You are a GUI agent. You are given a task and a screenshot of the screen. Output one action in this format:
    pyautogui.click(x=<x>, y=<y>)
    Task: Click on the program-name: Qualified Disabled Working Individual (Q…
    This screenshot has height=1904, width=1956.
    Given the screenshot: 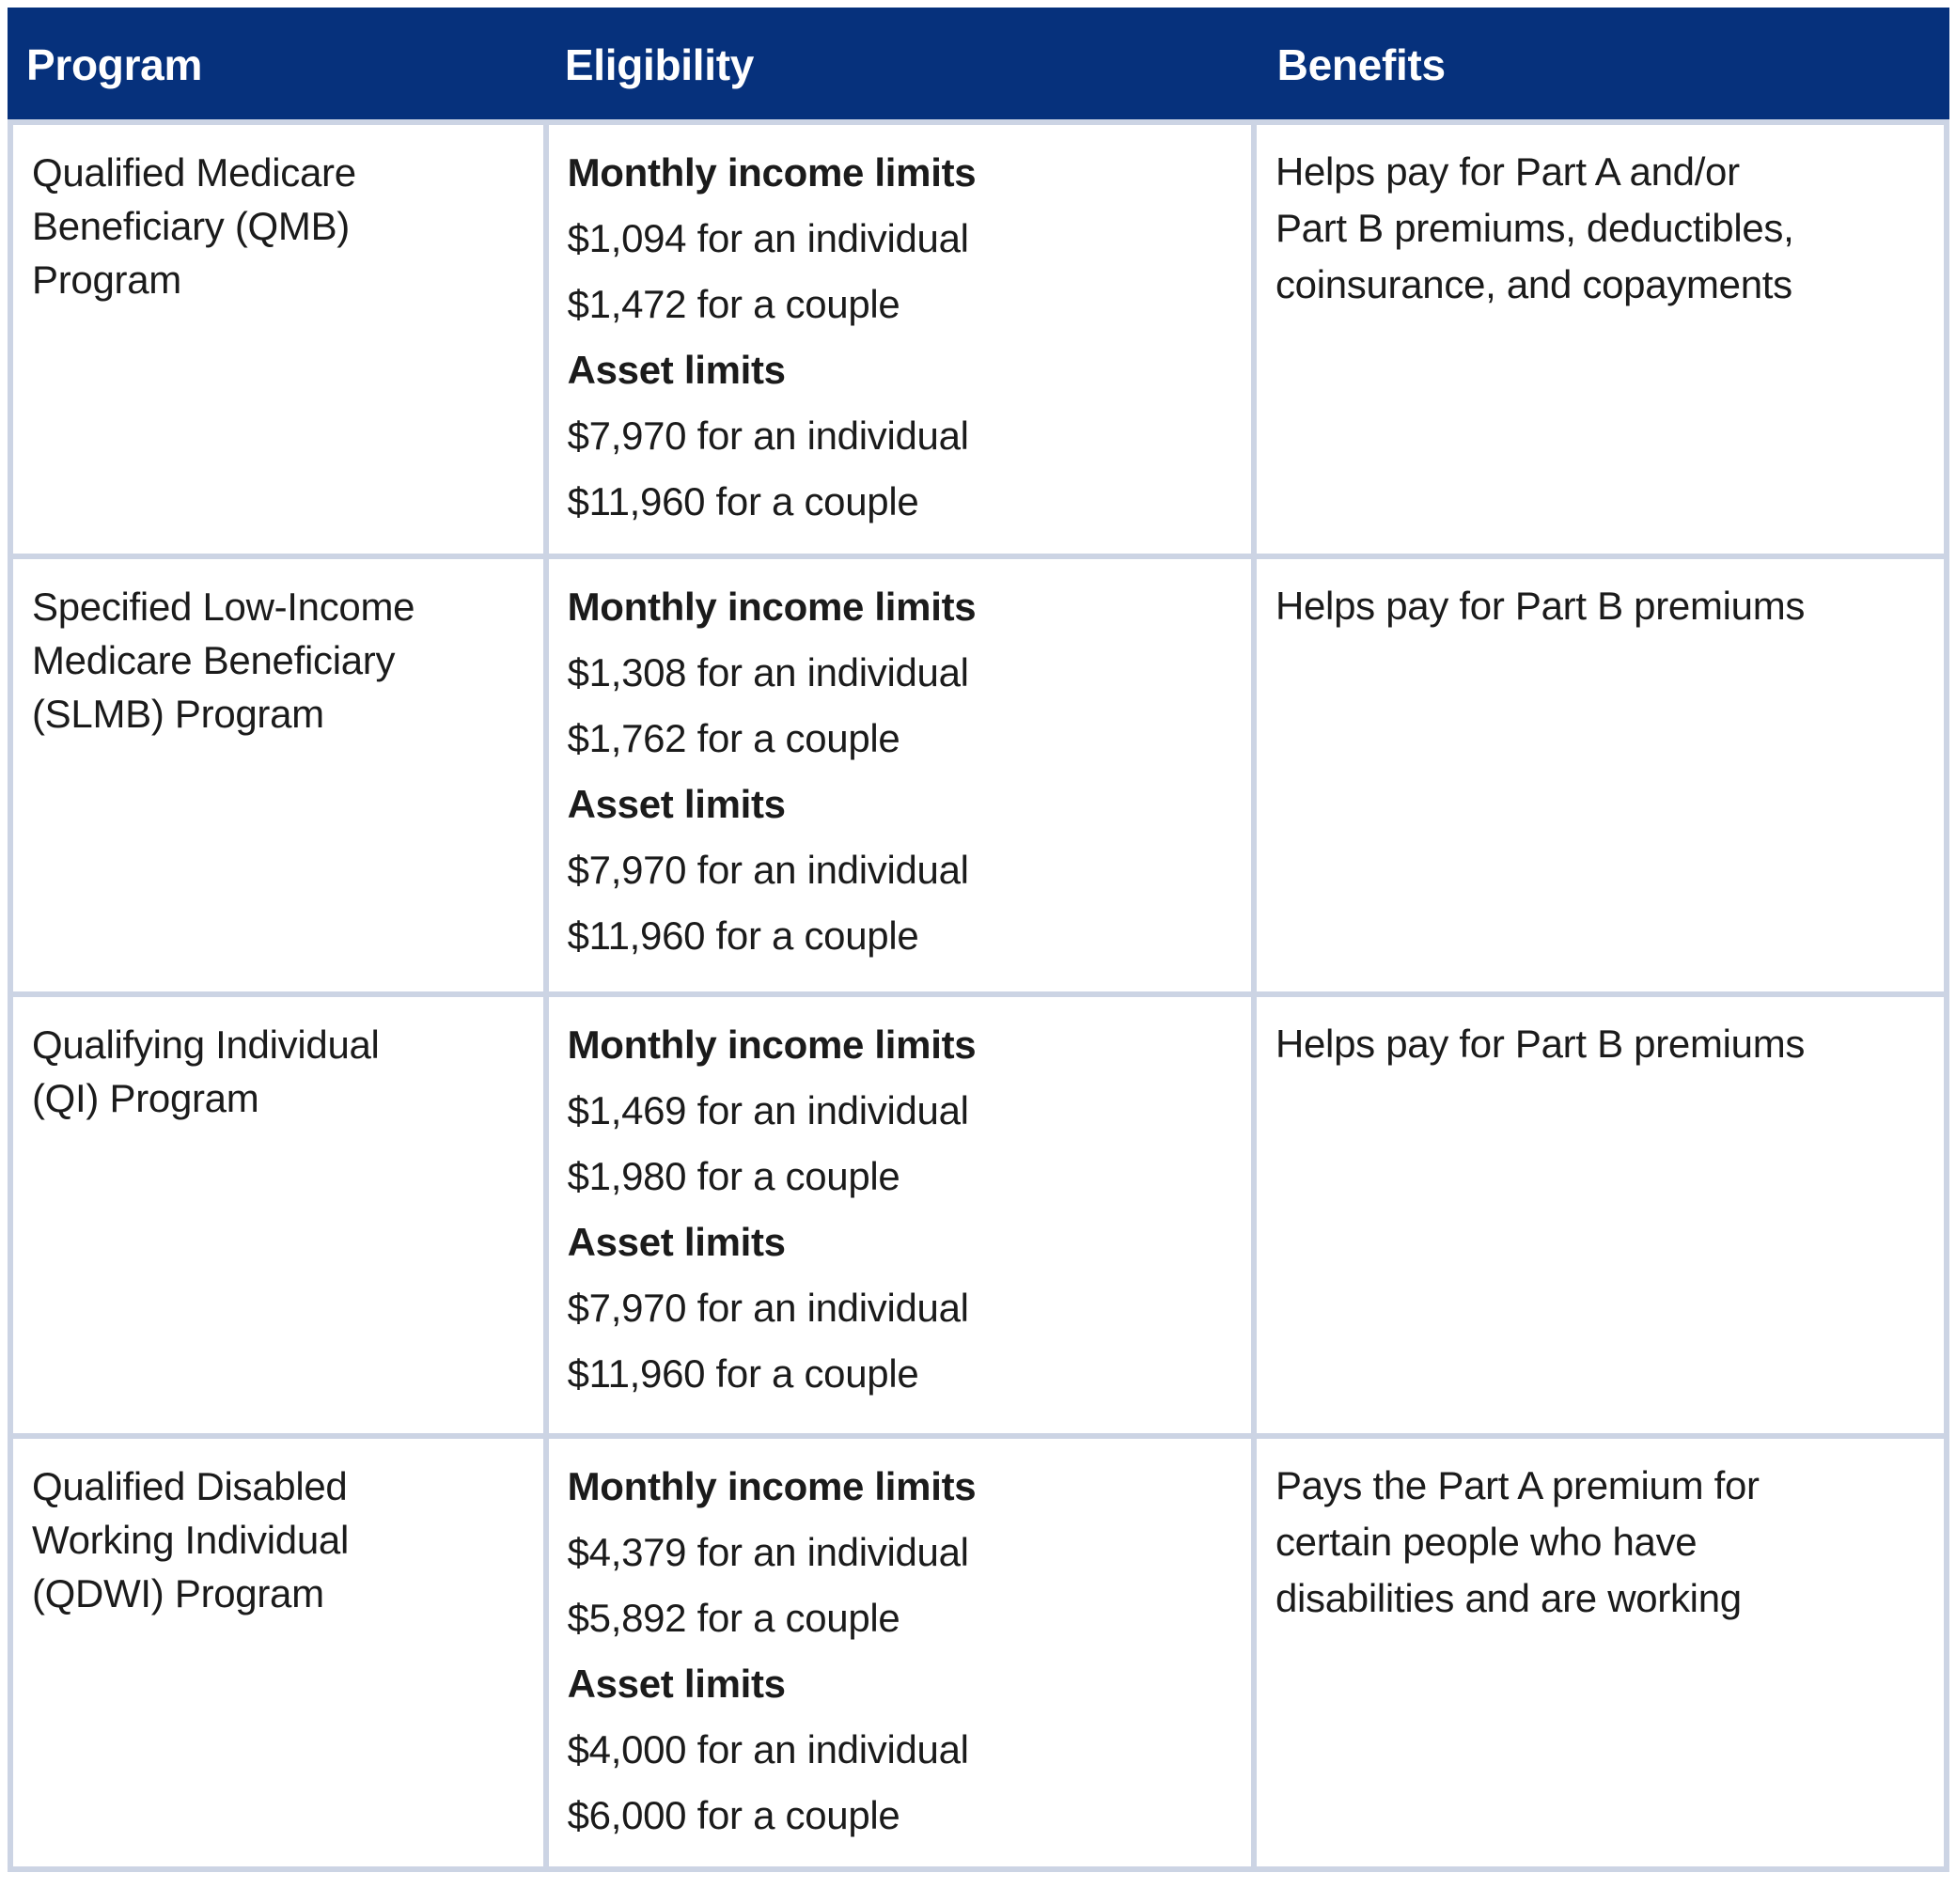 What is the action you would take?
    pyautogui.click(x=190, y=1539)
    